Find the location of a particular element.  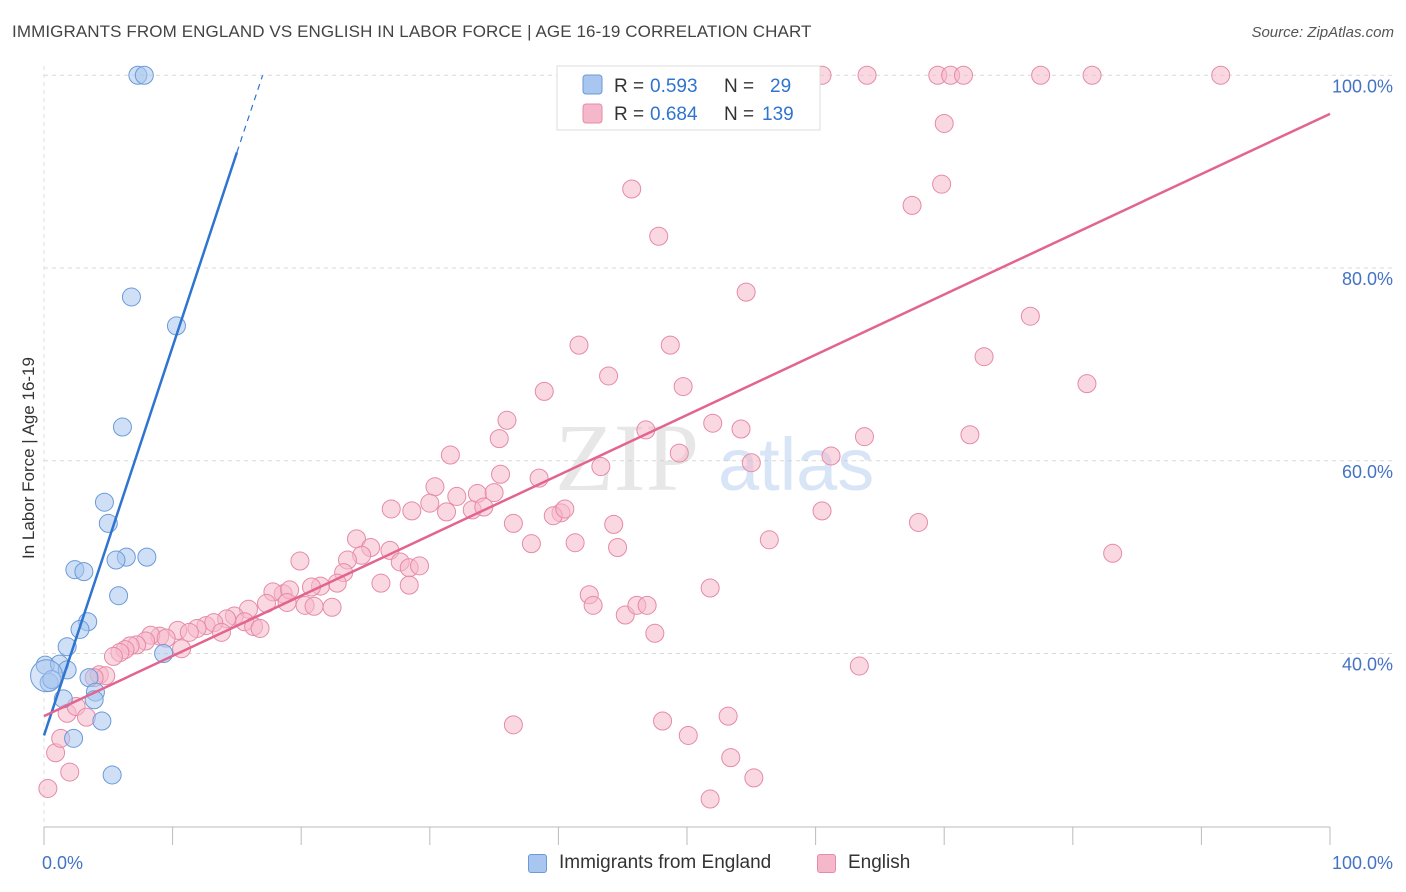

y-tick-label: 60.0% is located at coordinates (1367, 472).